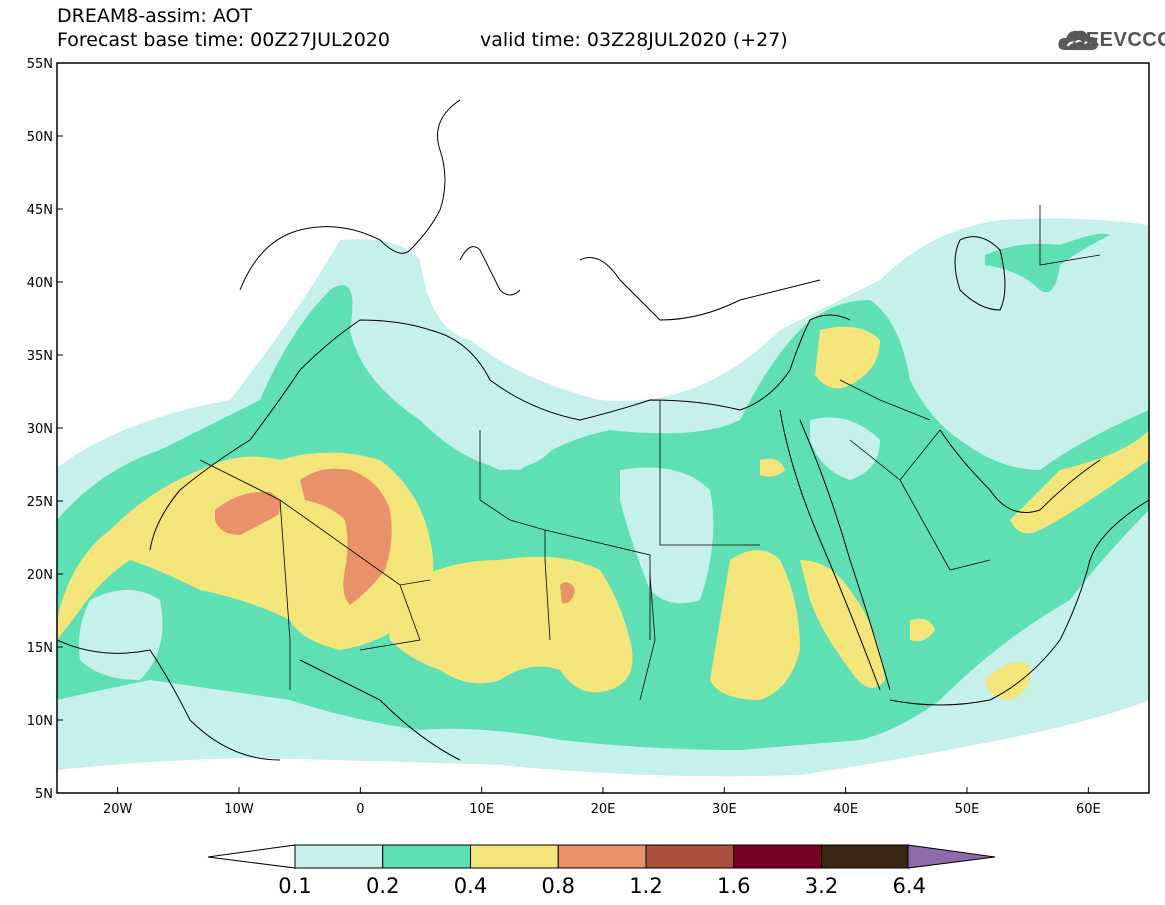  What do you see at coordinates (360, 809) in the screenshot?
I see `lon-tick-label: 0` at bounding box center [360, 809].